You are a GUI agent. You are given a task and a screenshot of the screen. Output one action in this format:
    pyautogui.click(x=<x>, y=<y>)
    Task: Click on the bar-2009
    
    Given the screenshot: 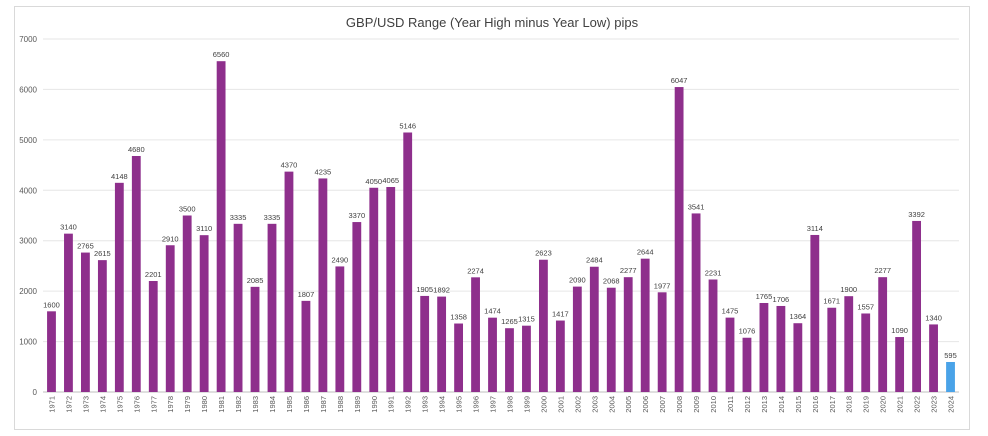 What is the action you would take?
    pyautogui.click(x=696, y=302)
    